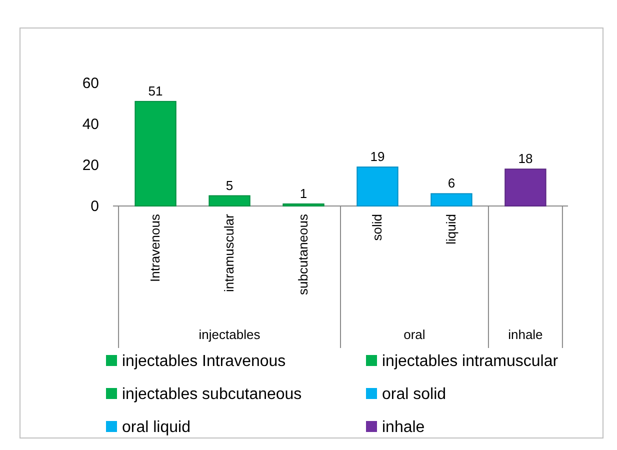  What do you see at coordinates (414, 394) in the screenshot?
I see `legend-label: oral solid` at bounding box center [414, 394].